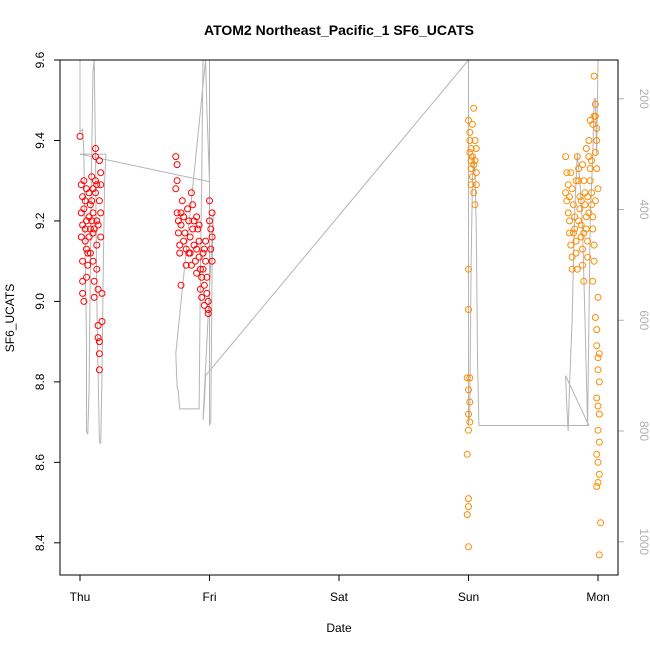 The height and width of the screenshot is (650, 650). What do you see at coordinates (40, 59) in the screenshot?
I see `y-tick-label: 9.6` at bounding box center [40, 59].